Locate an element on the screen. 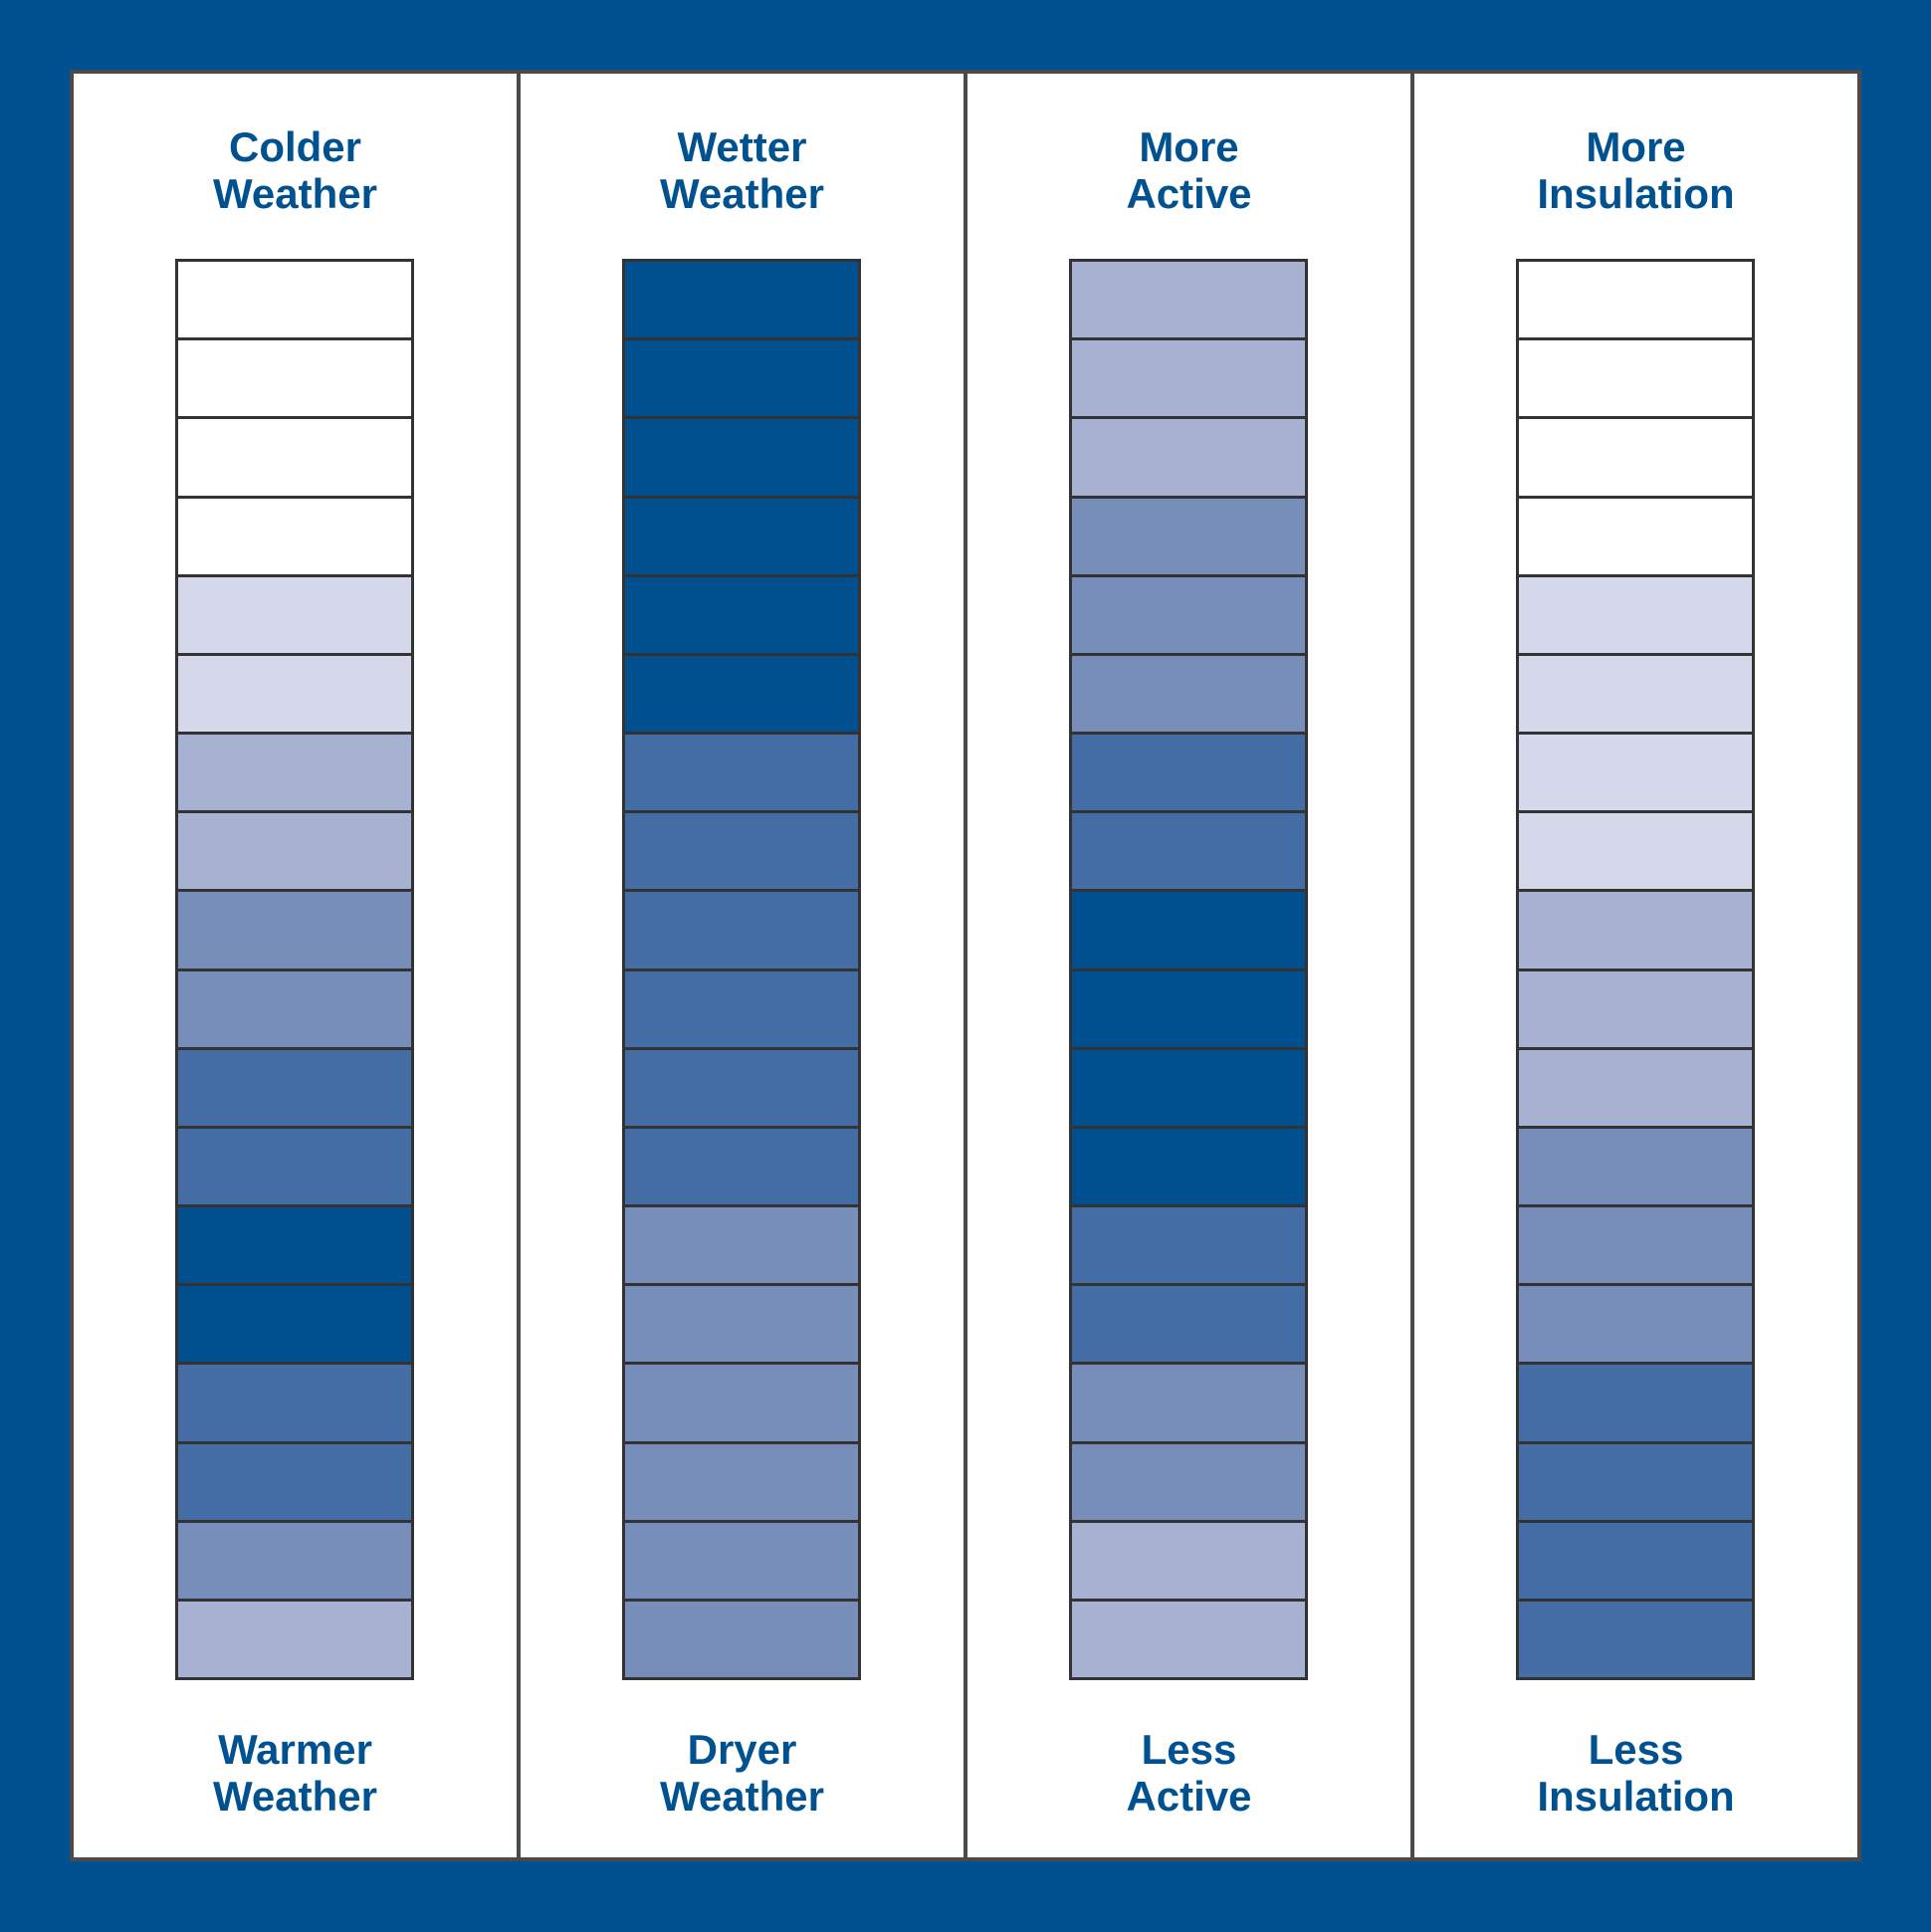 The height and width of the screenshot is (1932, 1931). label-line: Active is located at coordinates (1189, 193).